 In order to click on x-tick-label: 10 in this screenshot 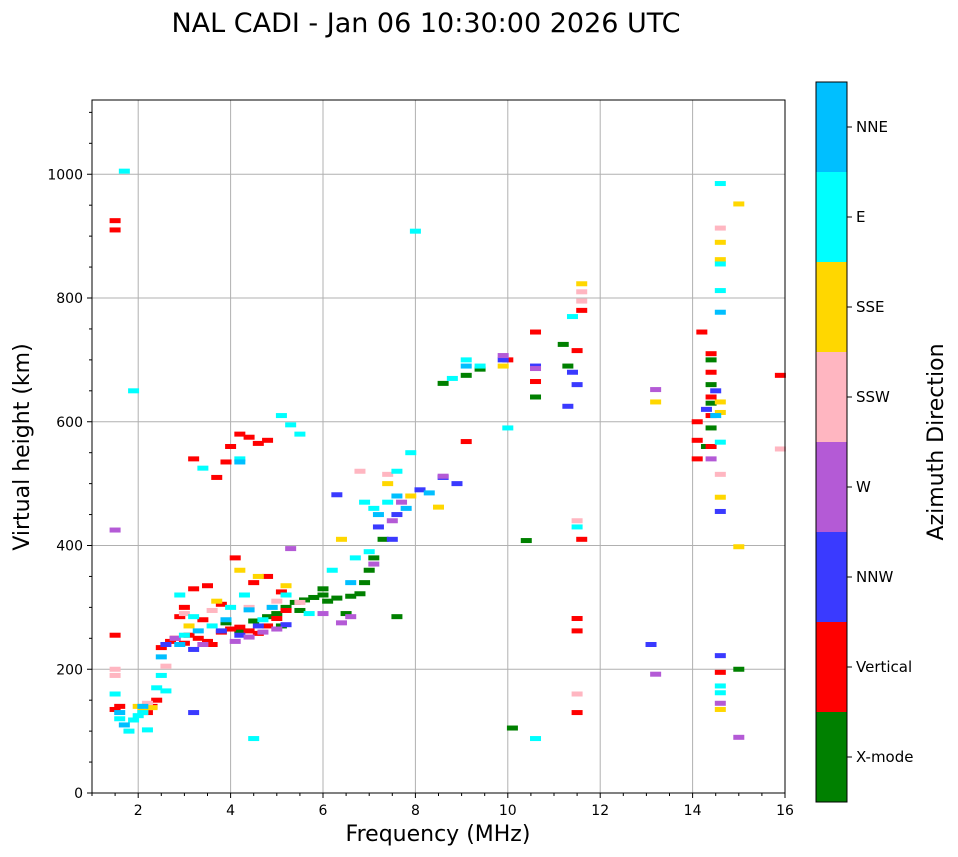, I will do `click(508, 811)`.